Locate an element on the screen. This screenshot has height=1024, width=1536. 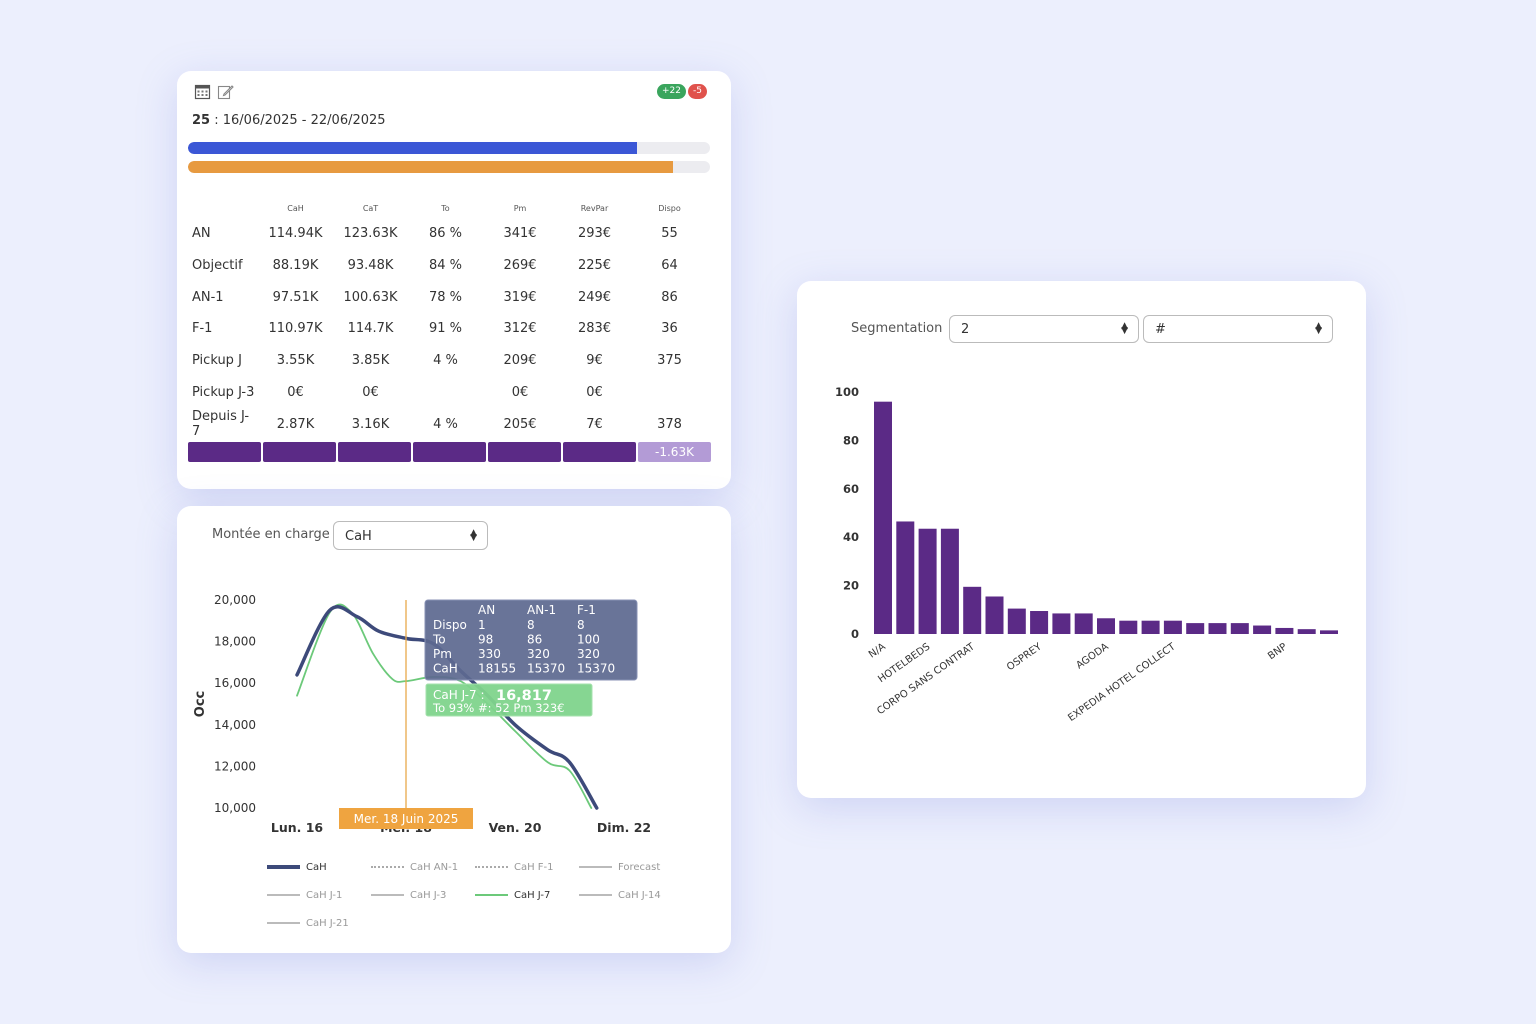
tooltip-value: 330 is located at coordinates (489, 654).